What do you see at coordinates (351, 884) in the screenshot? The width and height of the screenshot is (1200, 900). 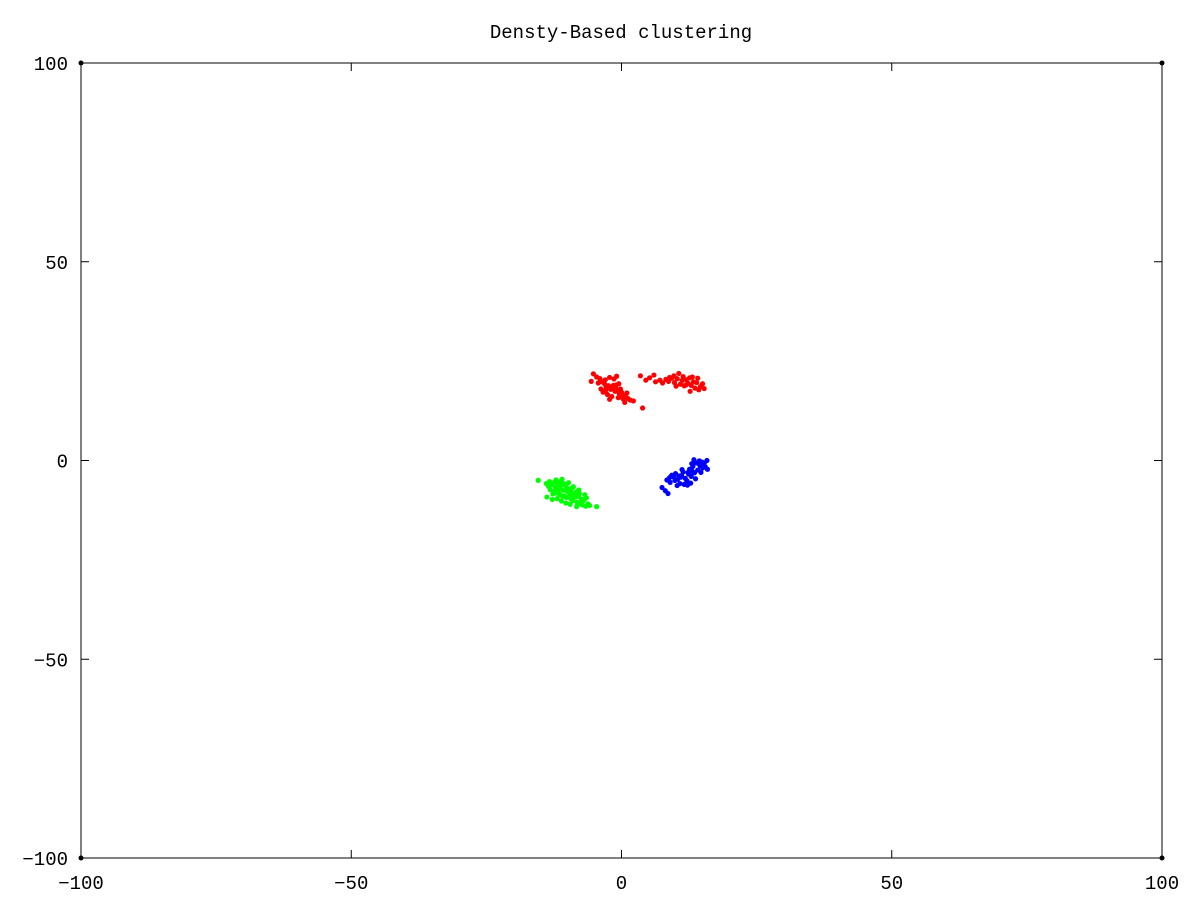 I see `x-tick-label: −50` at bounding box center [351, 884].